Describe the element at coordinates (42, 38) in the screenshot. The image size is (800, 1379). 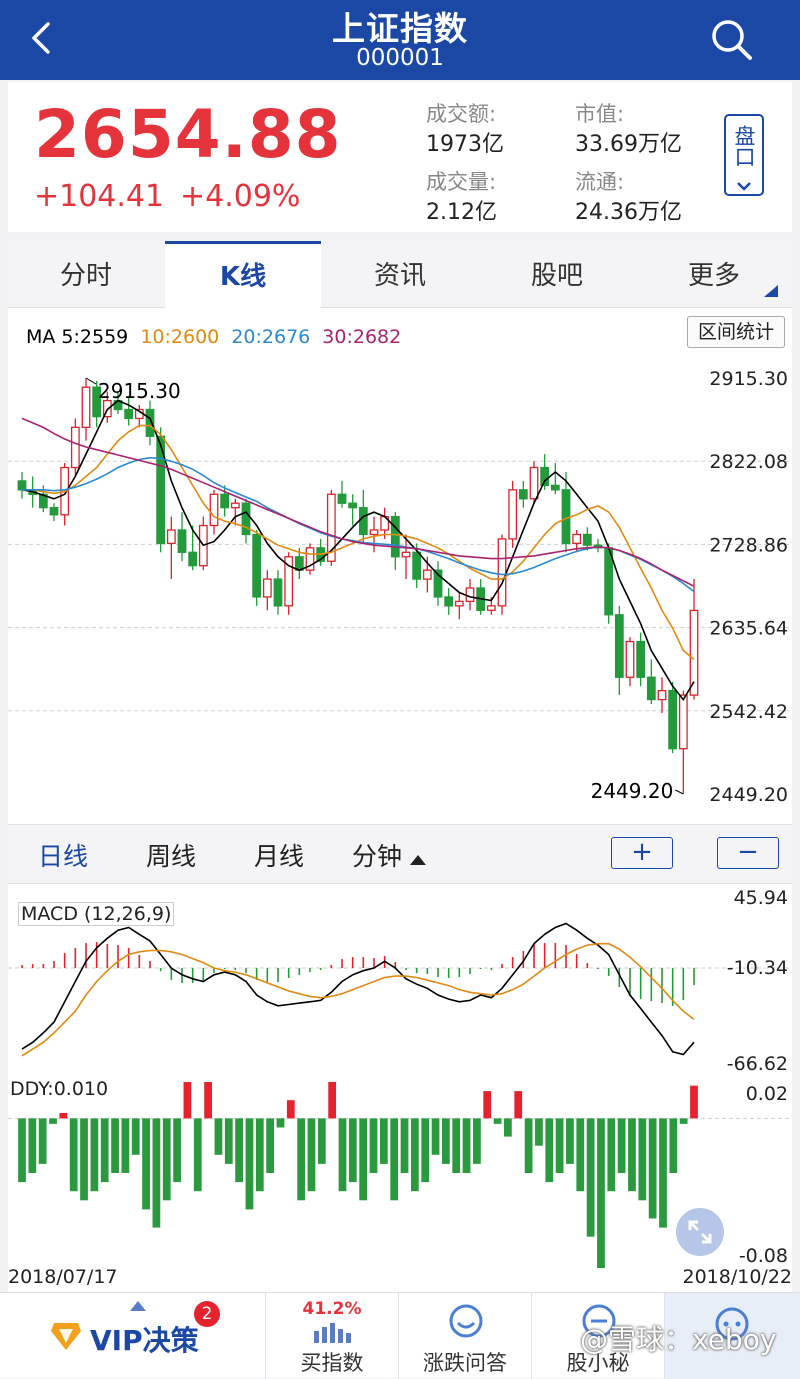
I see `back-arrow-icon` at that location.